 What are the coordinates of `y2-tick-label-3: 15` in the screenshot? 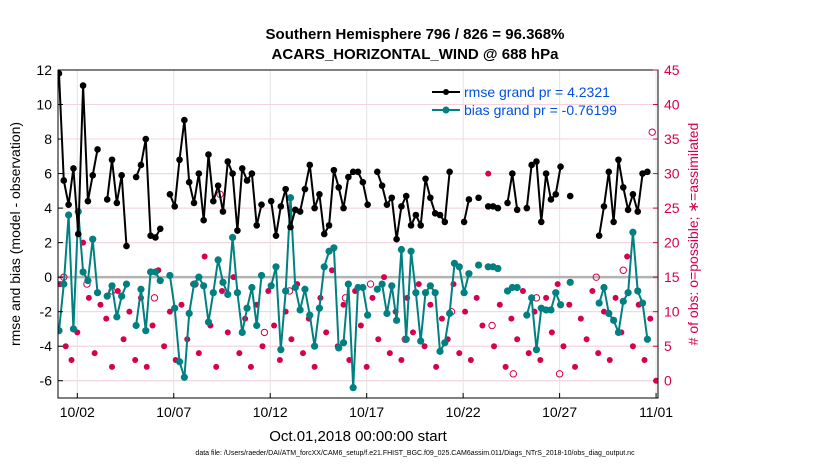 It's located at (672, 277).